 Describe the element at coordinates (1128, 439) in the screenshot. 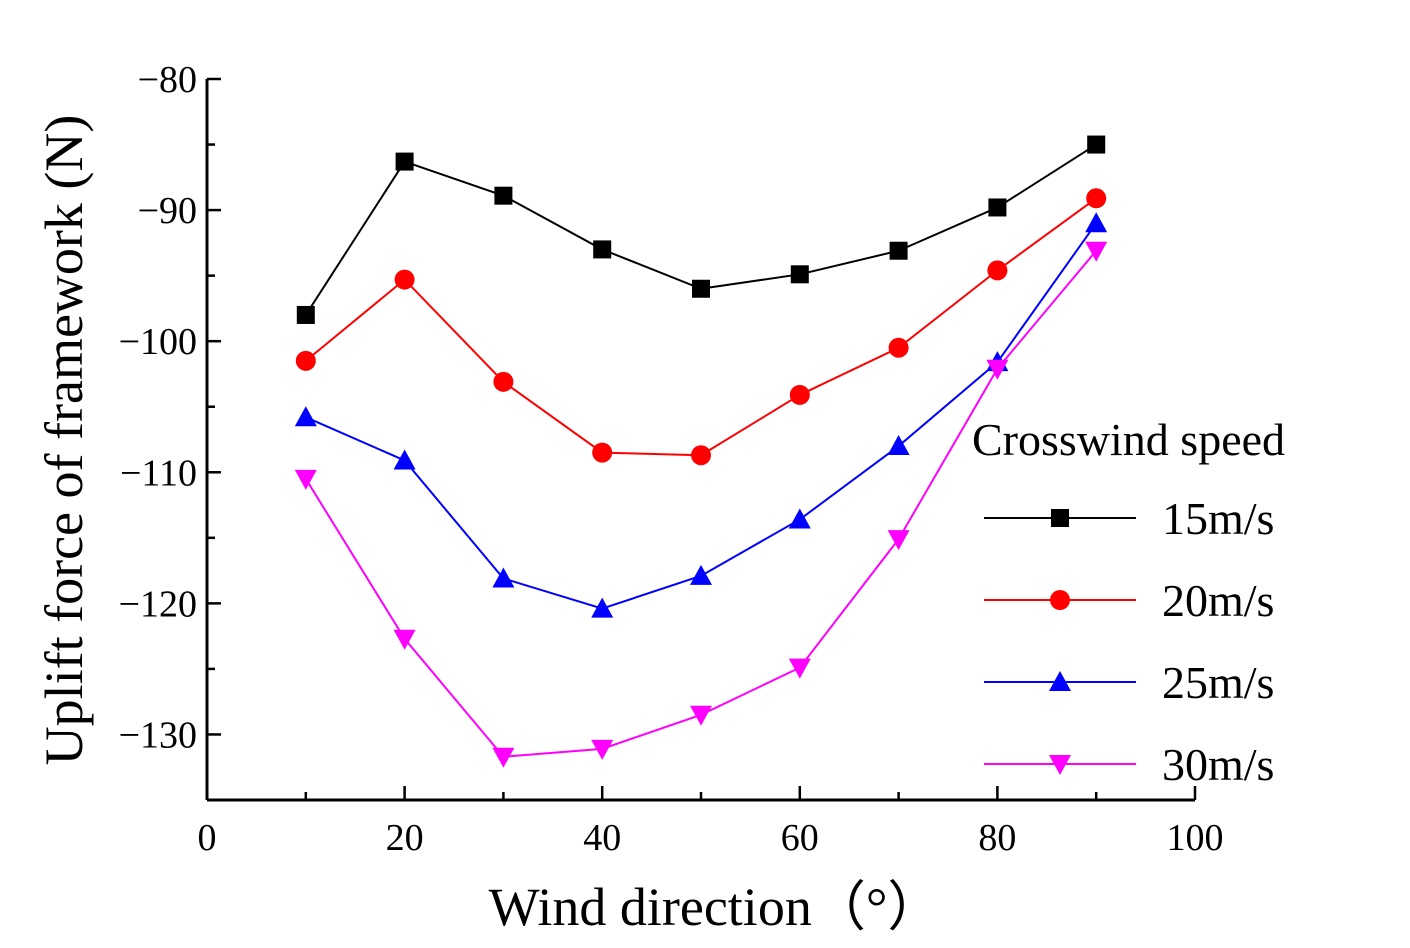

I see `legend-title: Crosswind speed` at that location.